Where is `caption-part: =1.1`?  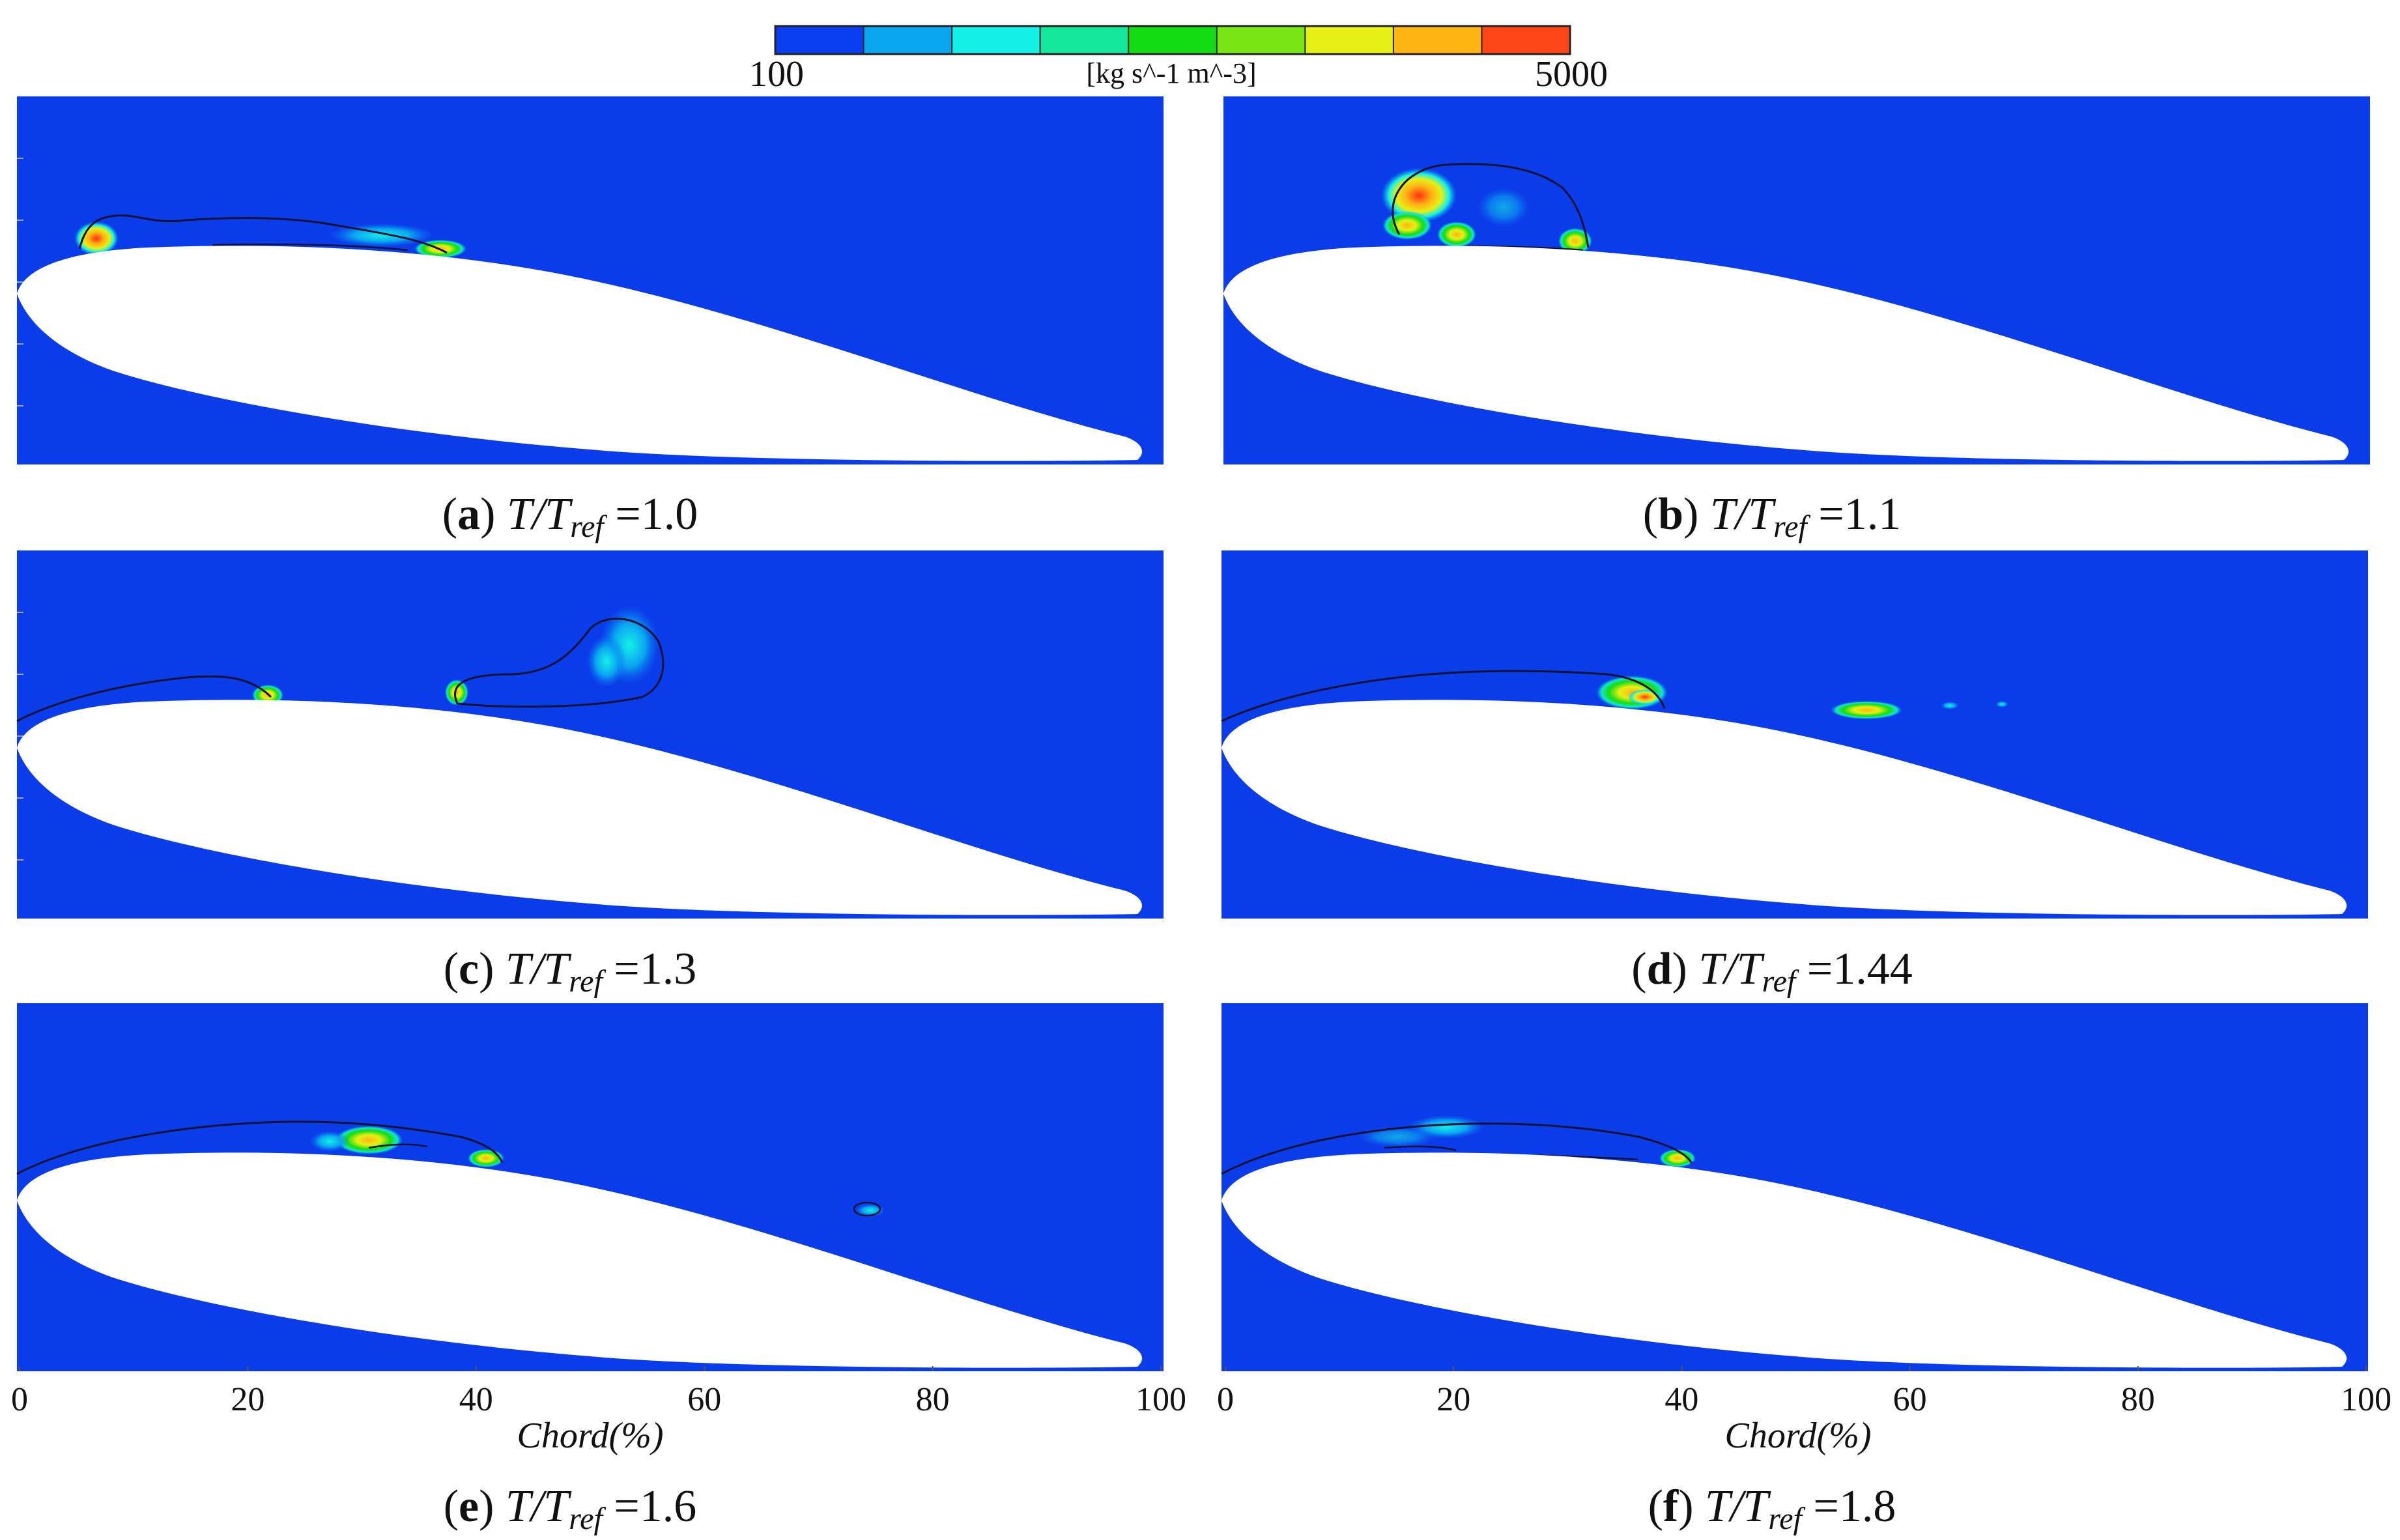 caption-part: =1.1 is located at coordinates (1854, 514).